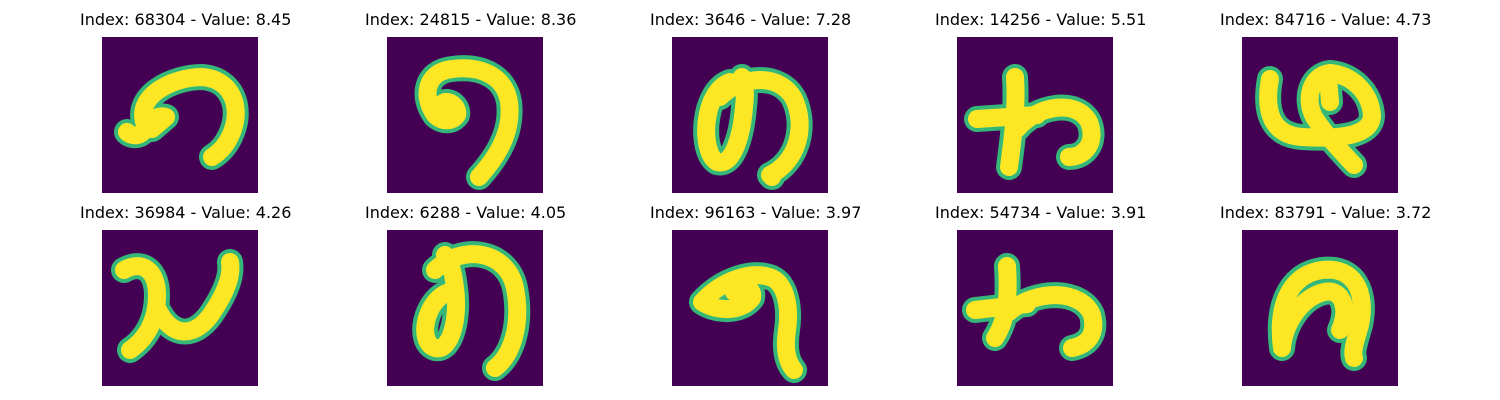  I want to click on panel-title: Index: 84716 - Value: 4.73, so click(1326, 19).